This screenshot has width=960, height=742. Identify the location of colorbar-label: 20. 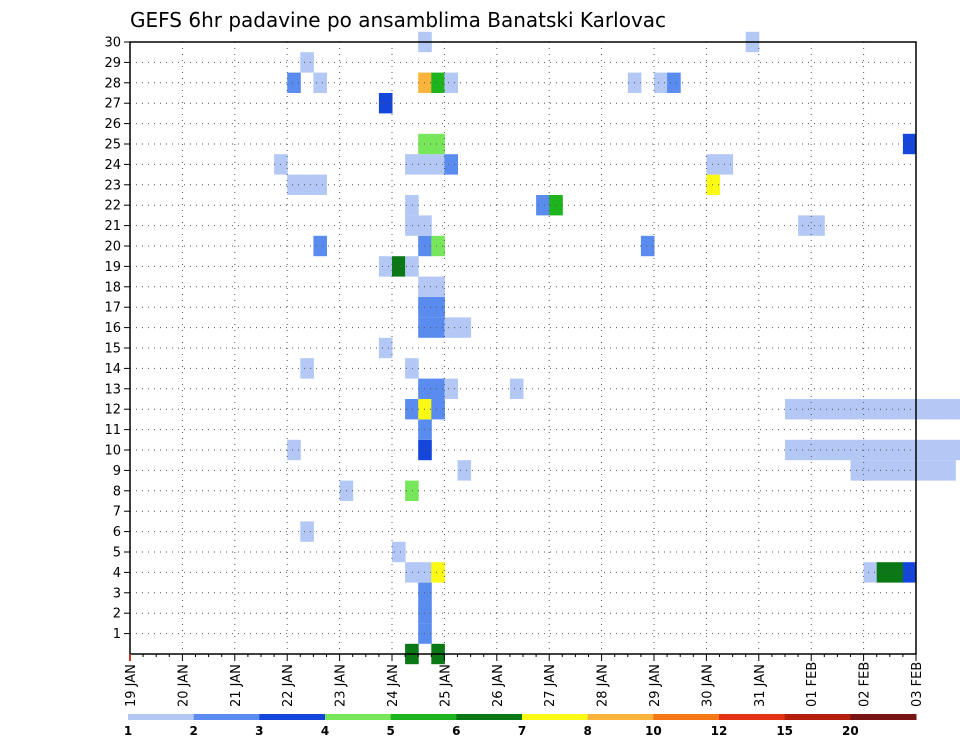
(850, 731).